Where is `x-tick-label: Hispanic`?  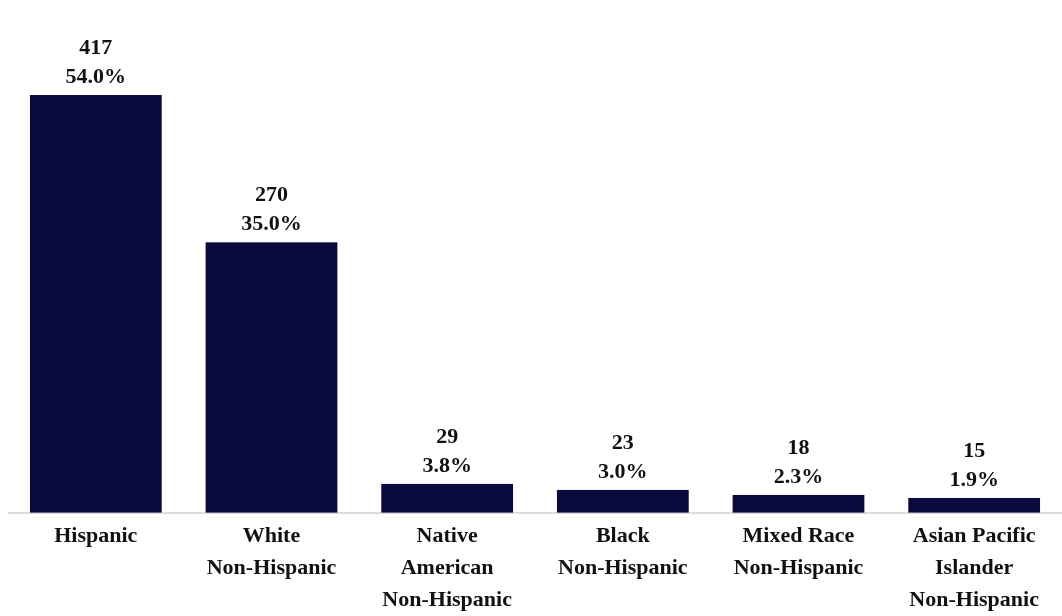 x-tick-label: Hispanic is located at coordinates (96, 534).